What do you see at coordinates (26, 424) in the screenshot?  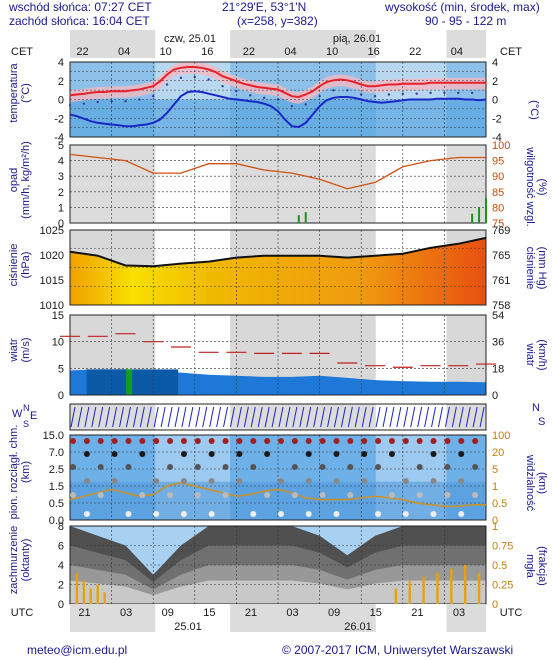 I see `dir-s-left: S` at bounding box center [26, 424].